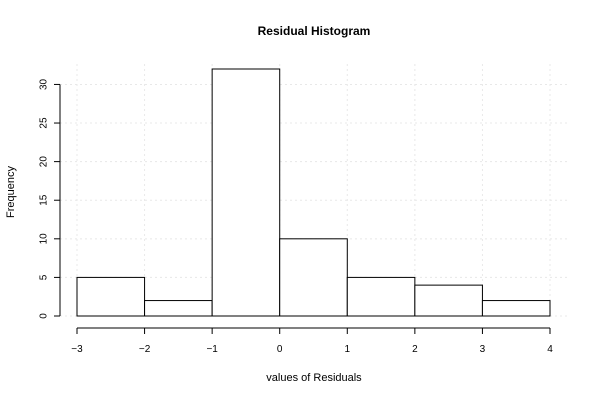  What do you see at coordinates (145, 349) in the screenshot?
I see `x-tick-label: −2` at bounding box center [145, 349].